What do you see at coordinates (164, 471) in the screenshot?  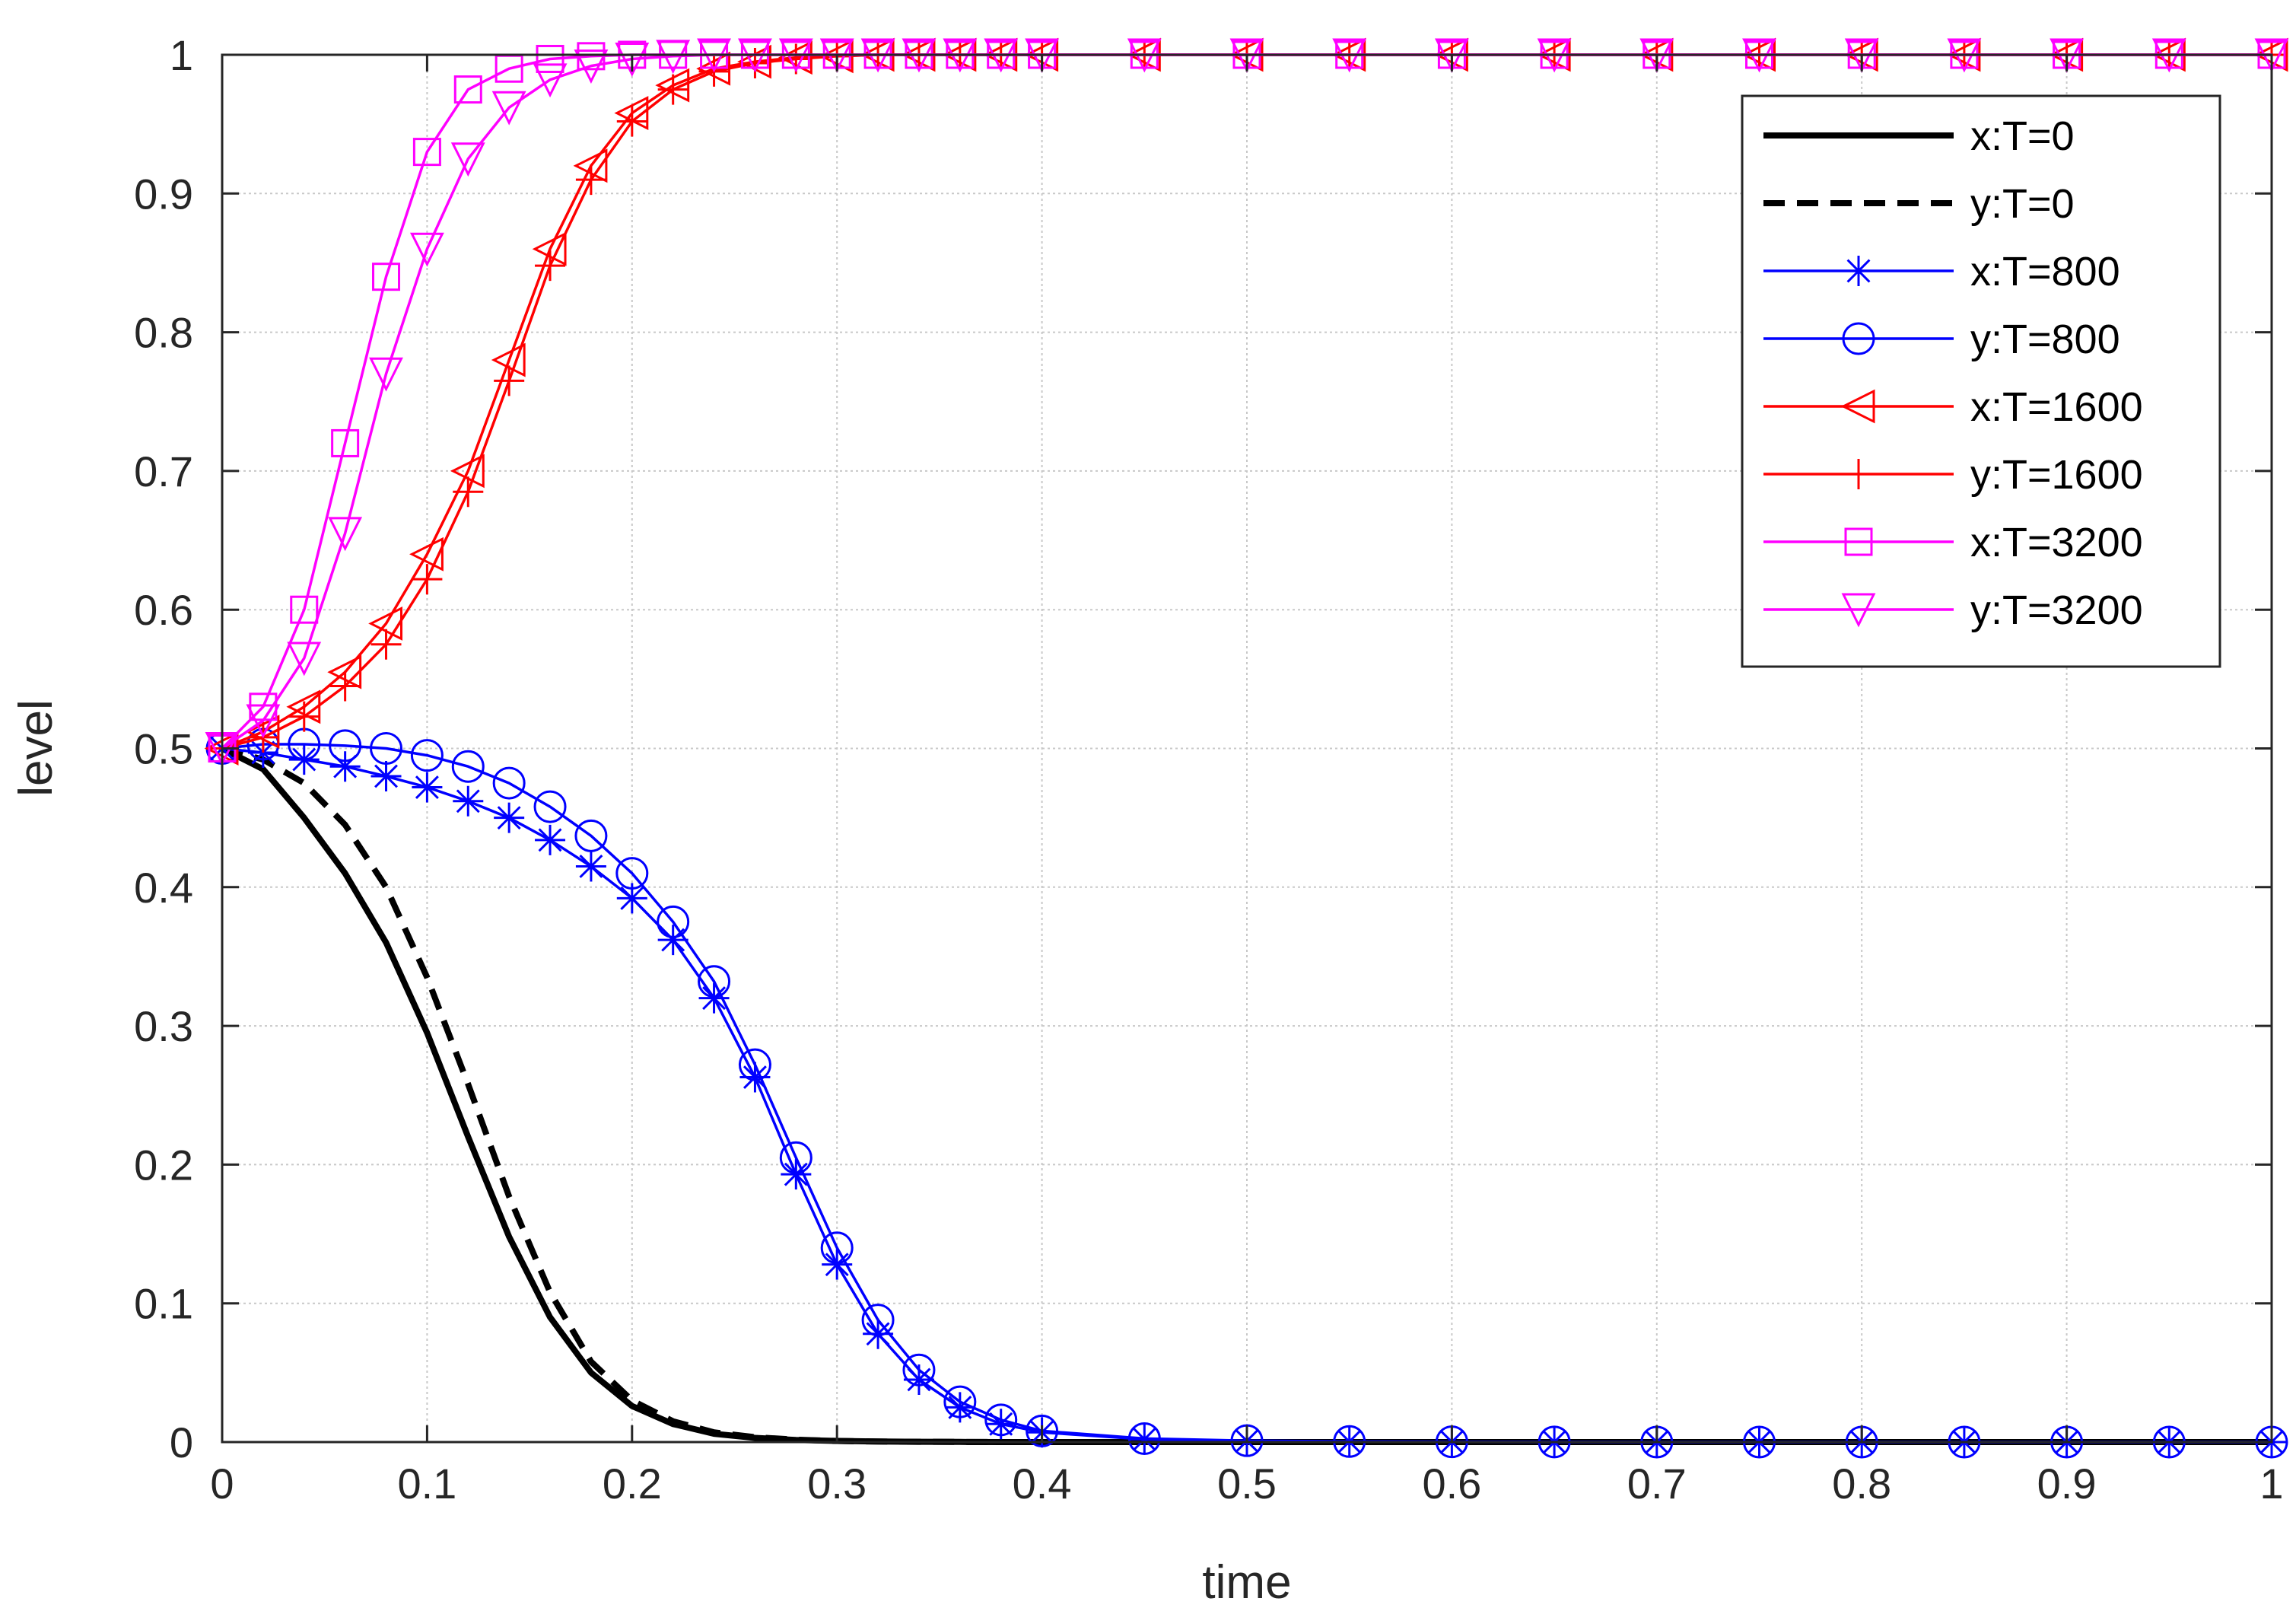 I see `y-tick-label: 0.7` at bounding box center [164, 471].